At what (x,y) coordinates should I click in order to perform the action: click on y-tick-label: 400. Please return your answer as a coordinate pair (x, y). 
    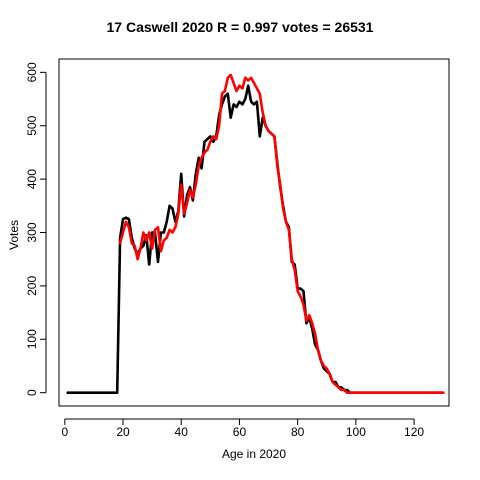
    Looking at the image, I should click on (32, 179).